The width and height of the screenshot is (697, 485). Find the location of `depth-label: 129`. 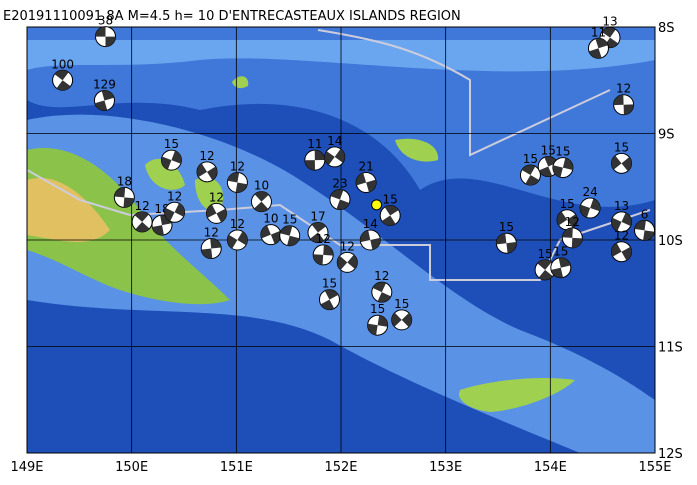

depth-label: 129 is located at coordinates (104, 84).